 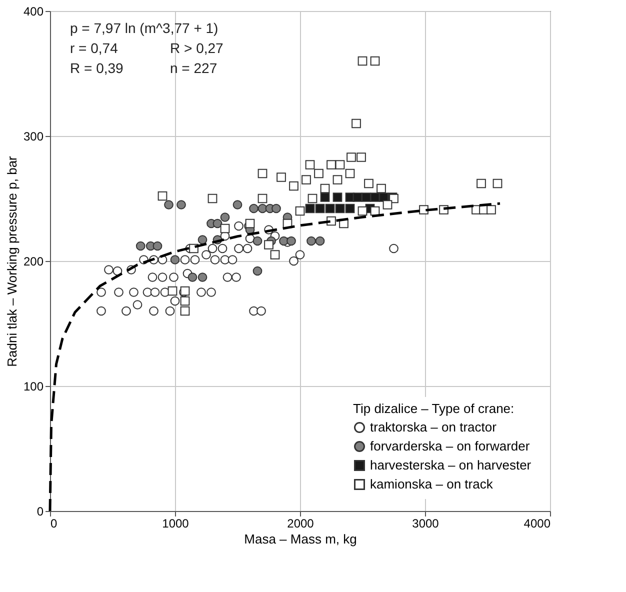 I want to click on legend-label: harvesterska – on harvester, so click(x=451, y=465).